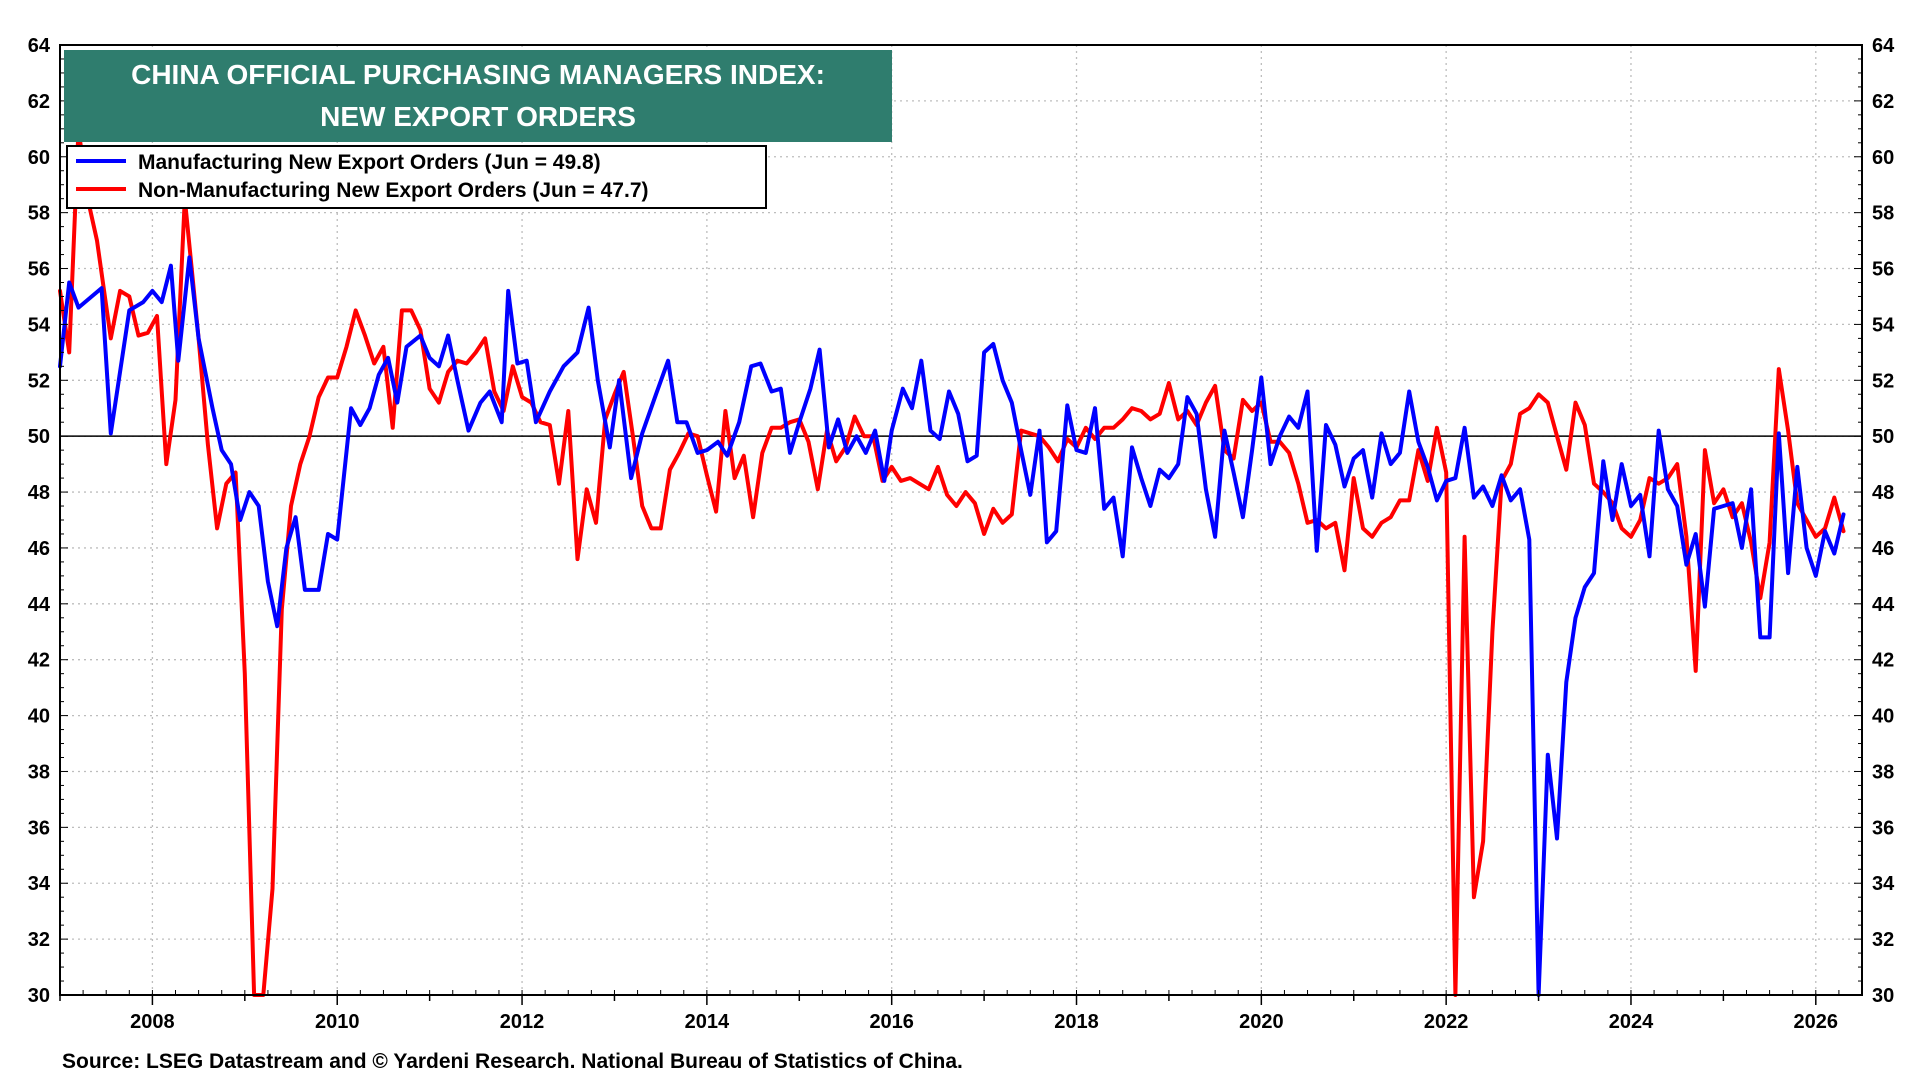 The width and height of the screenshot is (1920, 1080). What do you see at coordinates (707, 1022) in the screenshot?
I see `x-tick-label: 2014` at bounding box center [707, 1022].